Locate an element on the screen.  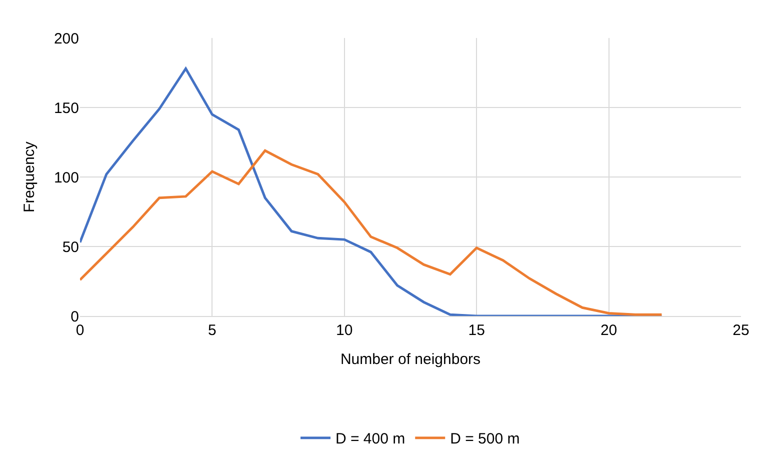
y-tick-label: 50 is located at coordinates (70, 247).